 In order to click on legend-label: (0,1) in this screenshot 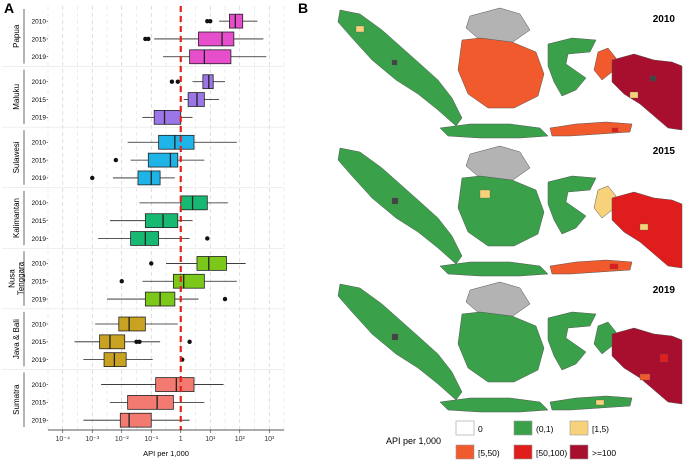, I will do `click(545, 429)`.